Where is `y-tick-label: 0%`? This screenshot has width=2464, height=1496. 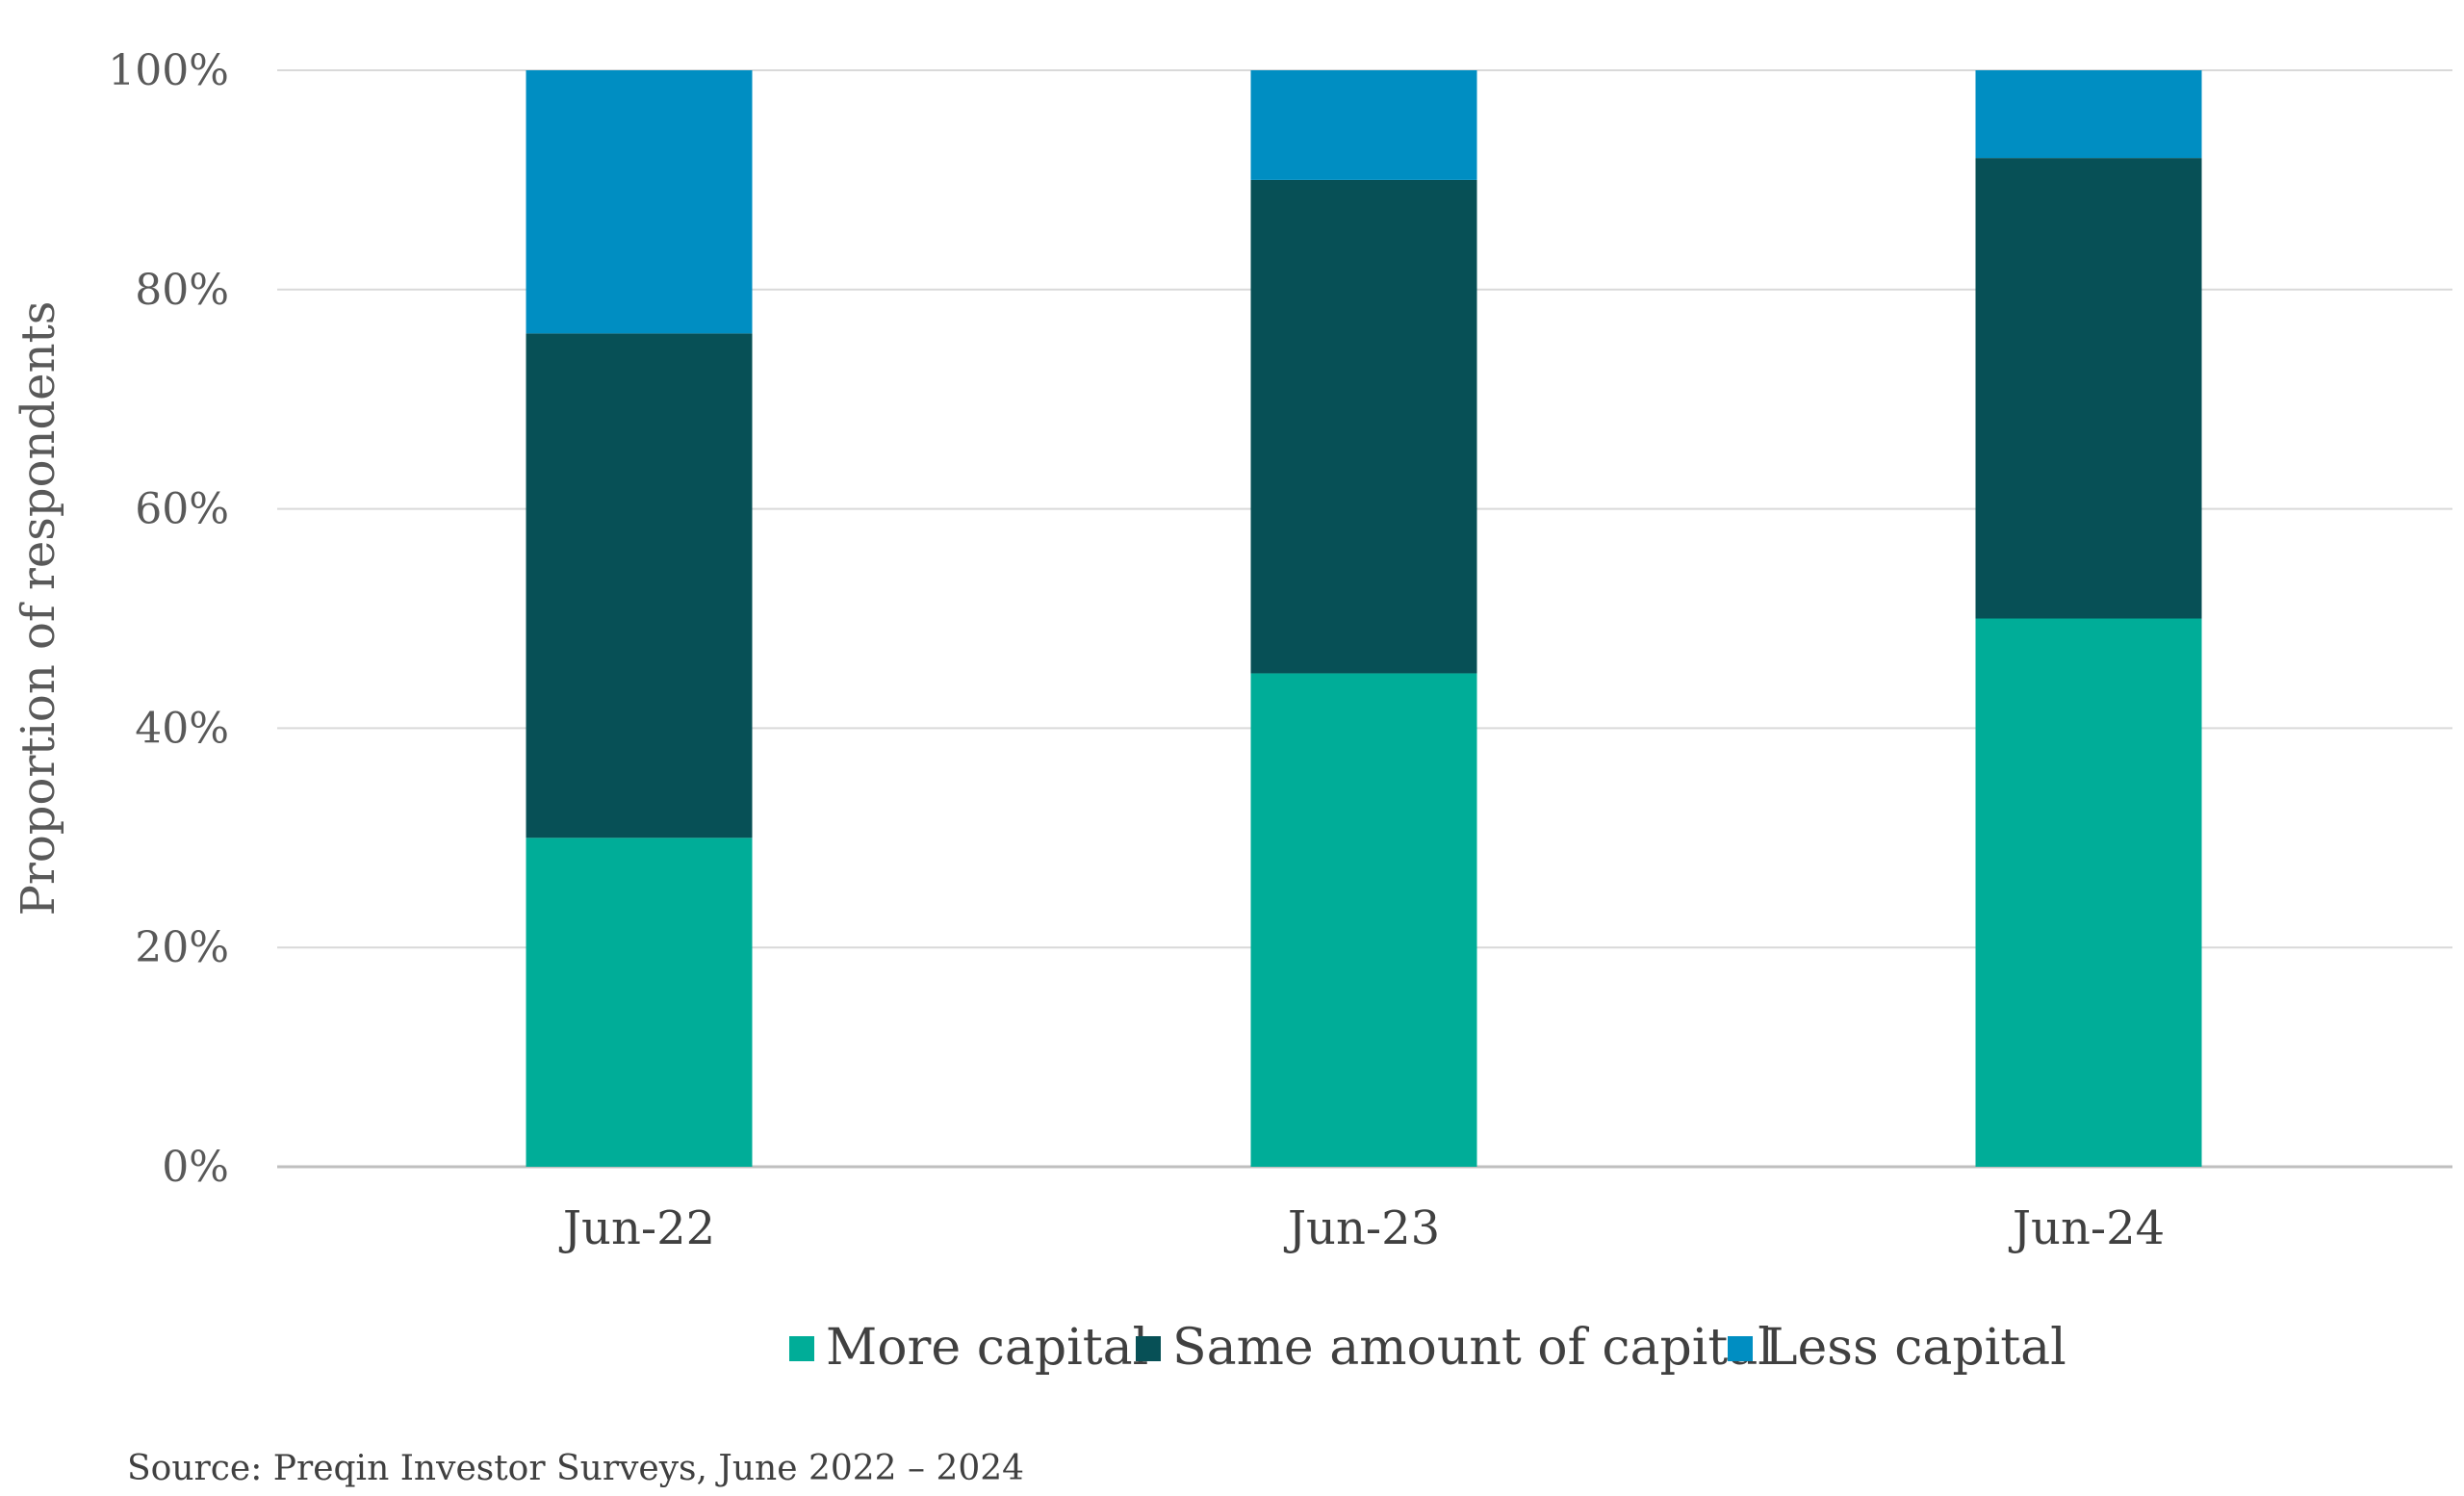
y-tick-label: 0% is located at coordinates (195, 1167).